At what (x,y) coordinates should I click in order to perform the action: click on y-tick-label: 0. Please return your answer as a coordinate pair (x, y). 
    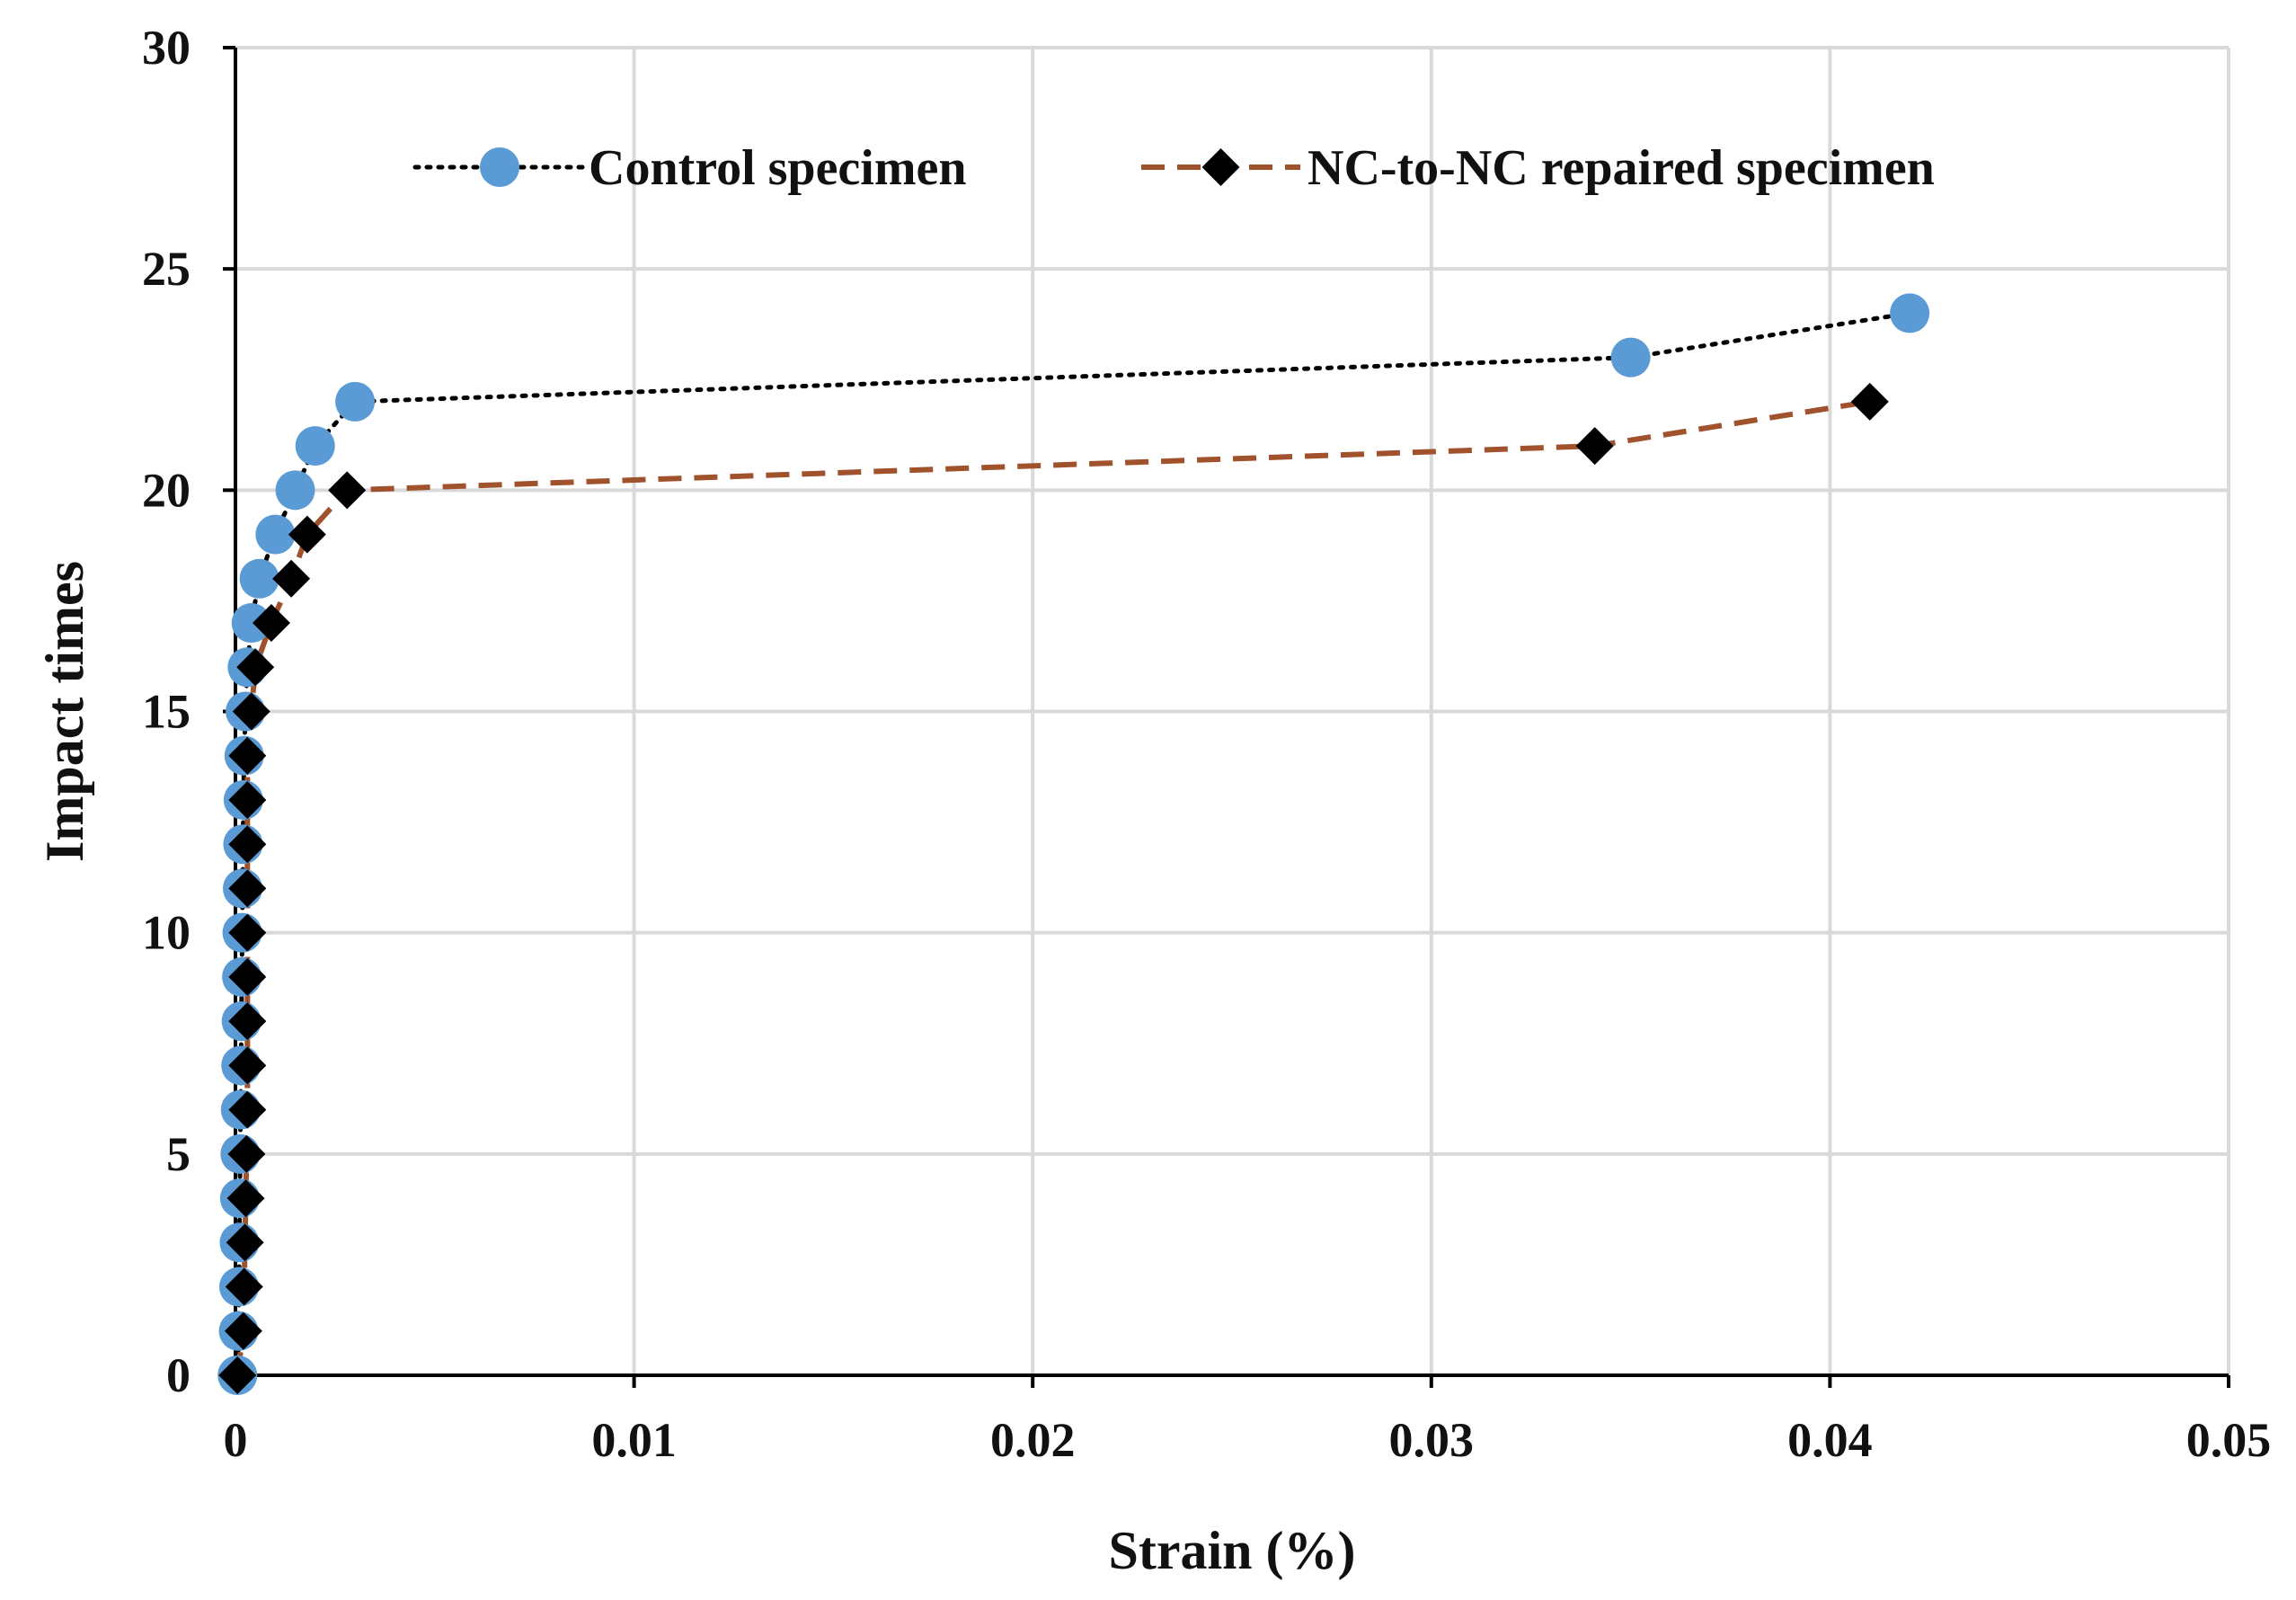
    Looking at the image, I should click on (178, 1375).